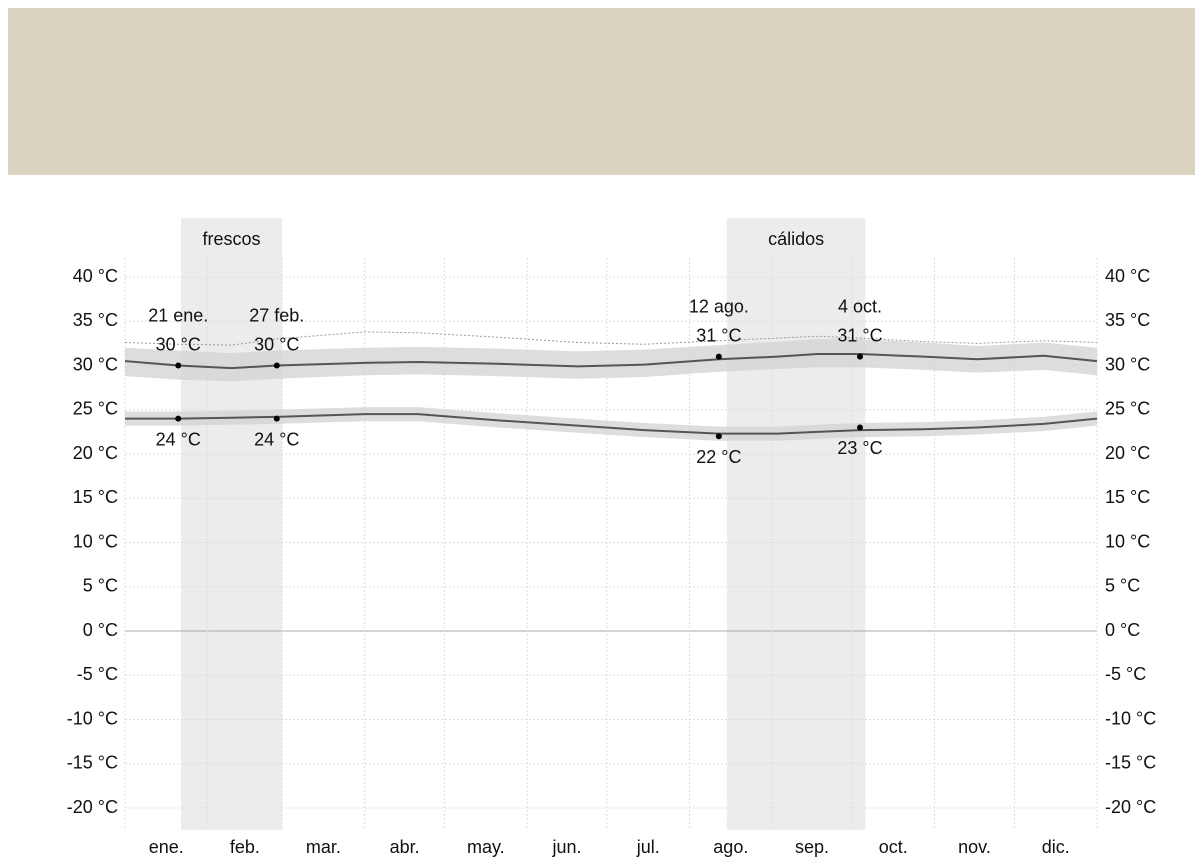 The width and height of the screenshot is (1195, 861). I want to click on y2-tick-label: 30 °C, so click(1127, 364).